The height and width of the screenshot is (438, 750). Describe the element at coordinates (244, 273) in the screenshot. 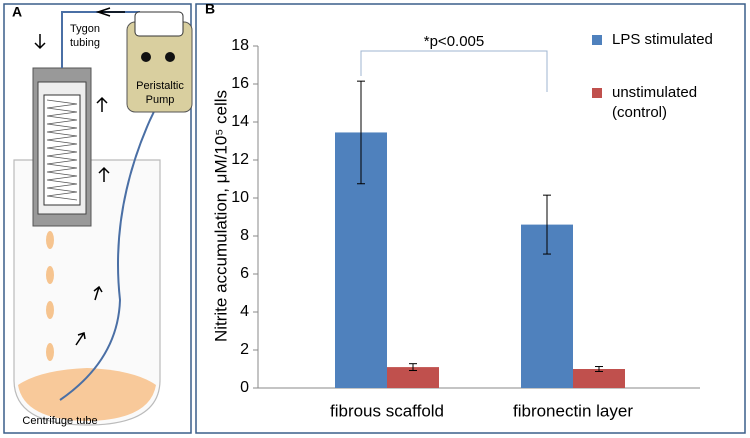

I see `y-tick-label: 6` at that location.